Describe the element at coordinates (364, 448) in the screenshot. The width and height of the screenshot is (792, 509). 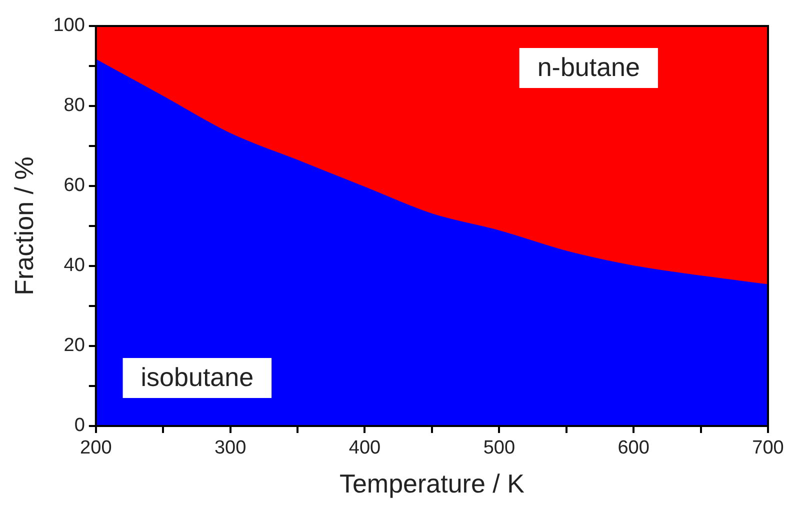
I see `x-tick-label: 400` at that location.